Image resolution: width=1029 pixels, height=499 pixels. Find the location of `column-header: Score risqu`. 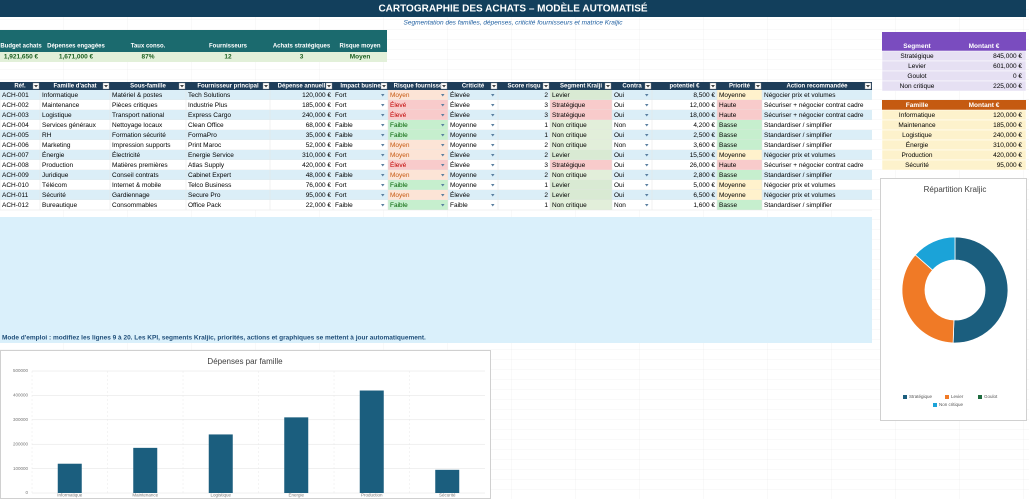

column-header: Score risqu is located at coordinates (523, 87).